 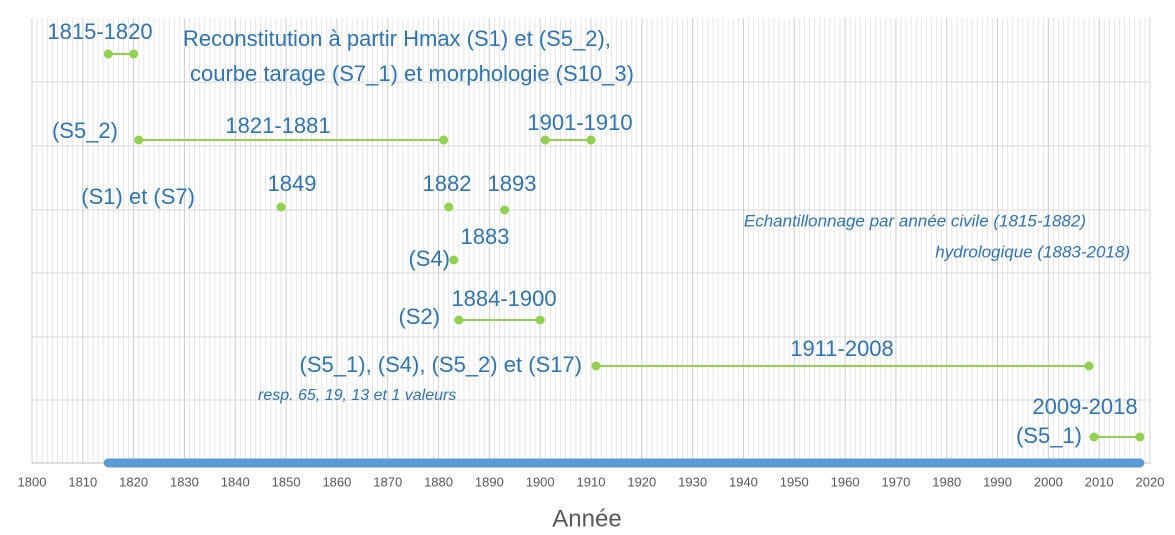 What do you see at coordinates (591, 481) in the screenshot?
I see `x-tick-label: 1910` at bounding box center [591, 481].